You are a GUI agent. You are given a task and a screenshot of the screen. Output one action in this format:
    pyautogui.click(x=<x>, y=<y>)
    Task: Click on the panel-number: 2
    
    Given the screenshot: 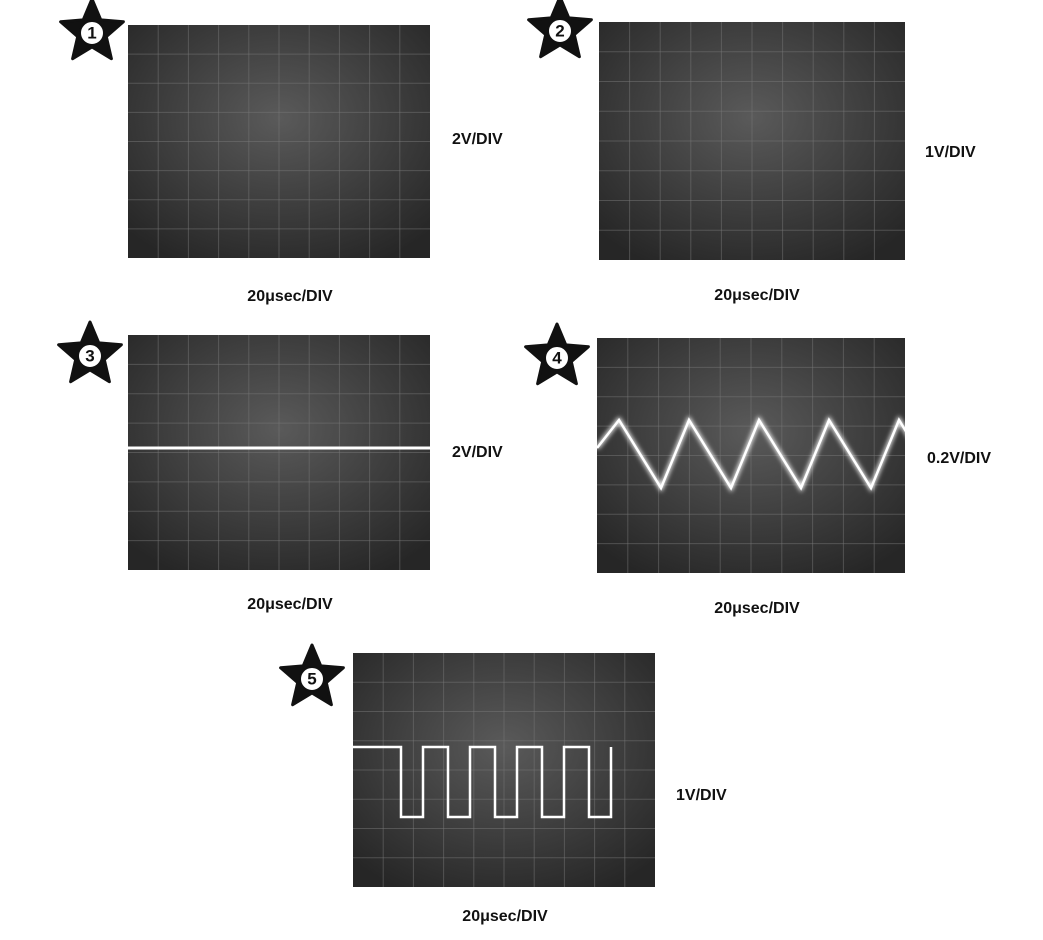 What is the action you would take?
    pyautogui.click(x=559, y=30)
    